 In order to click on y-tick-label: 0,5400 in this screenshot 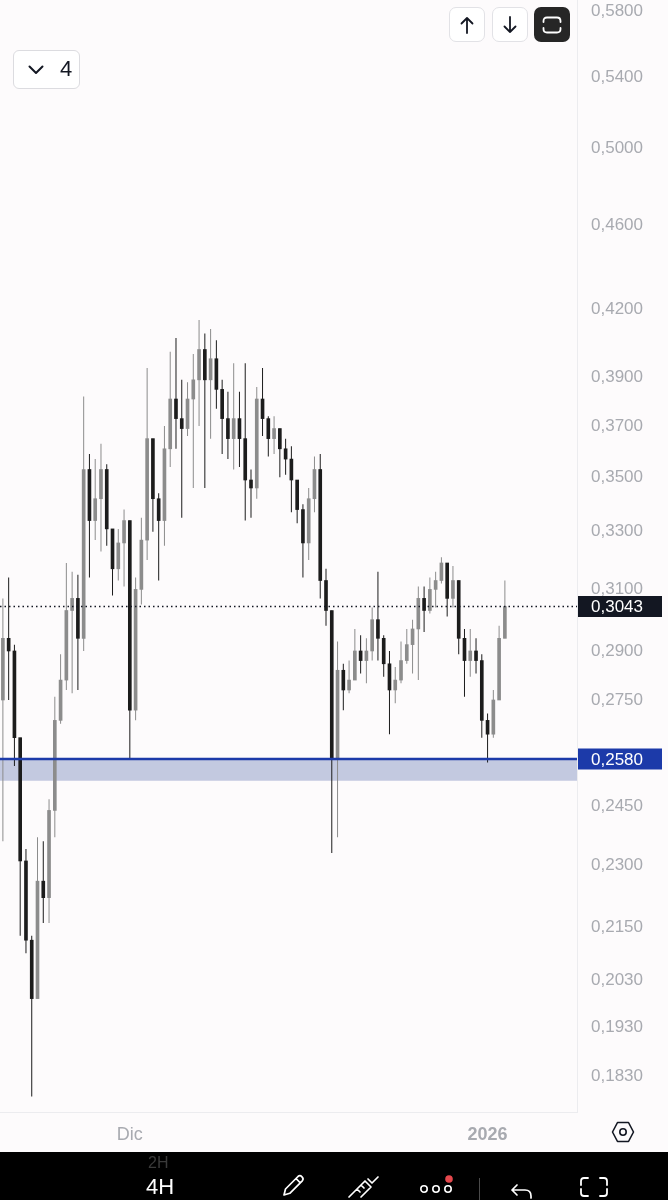, I will do `click(617, 76)`.